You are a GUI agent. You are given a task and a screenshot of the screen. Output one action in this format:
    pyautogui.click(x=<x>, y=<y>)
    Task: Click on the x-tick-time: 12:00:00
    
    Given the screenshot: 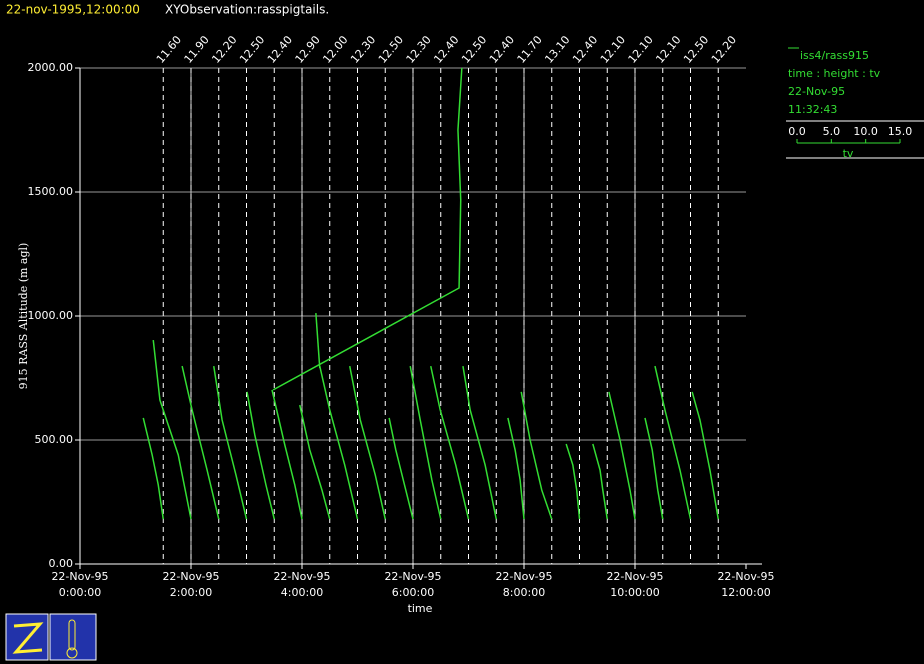 What is the action you would take?
    pyautogui.click(x=745, y=592)
    